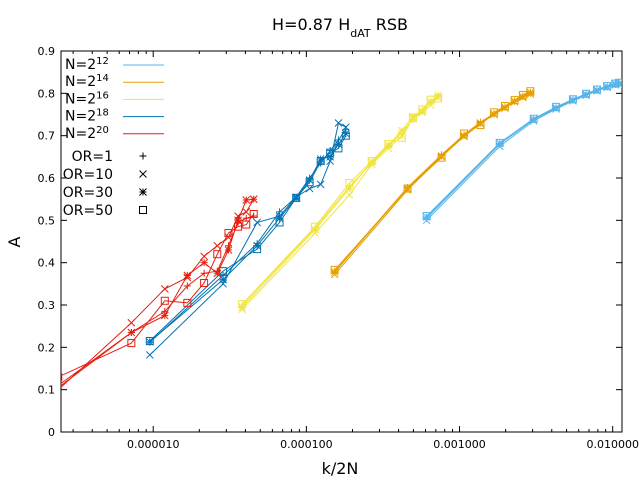 This screenshot has height=480, width=640. Describe the element at coordinates (612, 444) in the screenshot. I see `x-tick-label: 0.010000` at that location.